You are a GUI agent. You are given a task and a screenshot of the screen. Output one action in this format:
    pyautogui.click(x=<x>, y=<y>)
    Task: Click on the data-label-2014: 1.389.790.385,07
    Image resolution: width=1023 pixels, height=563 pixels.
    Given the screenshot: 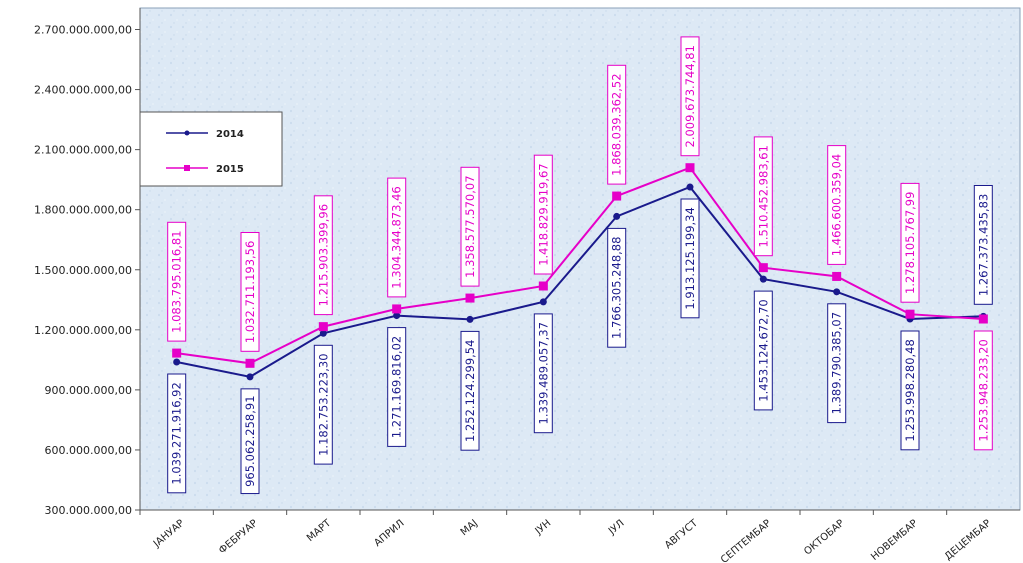 What is the action you would take?
    pyautogui.click(x=837, y=363)
    